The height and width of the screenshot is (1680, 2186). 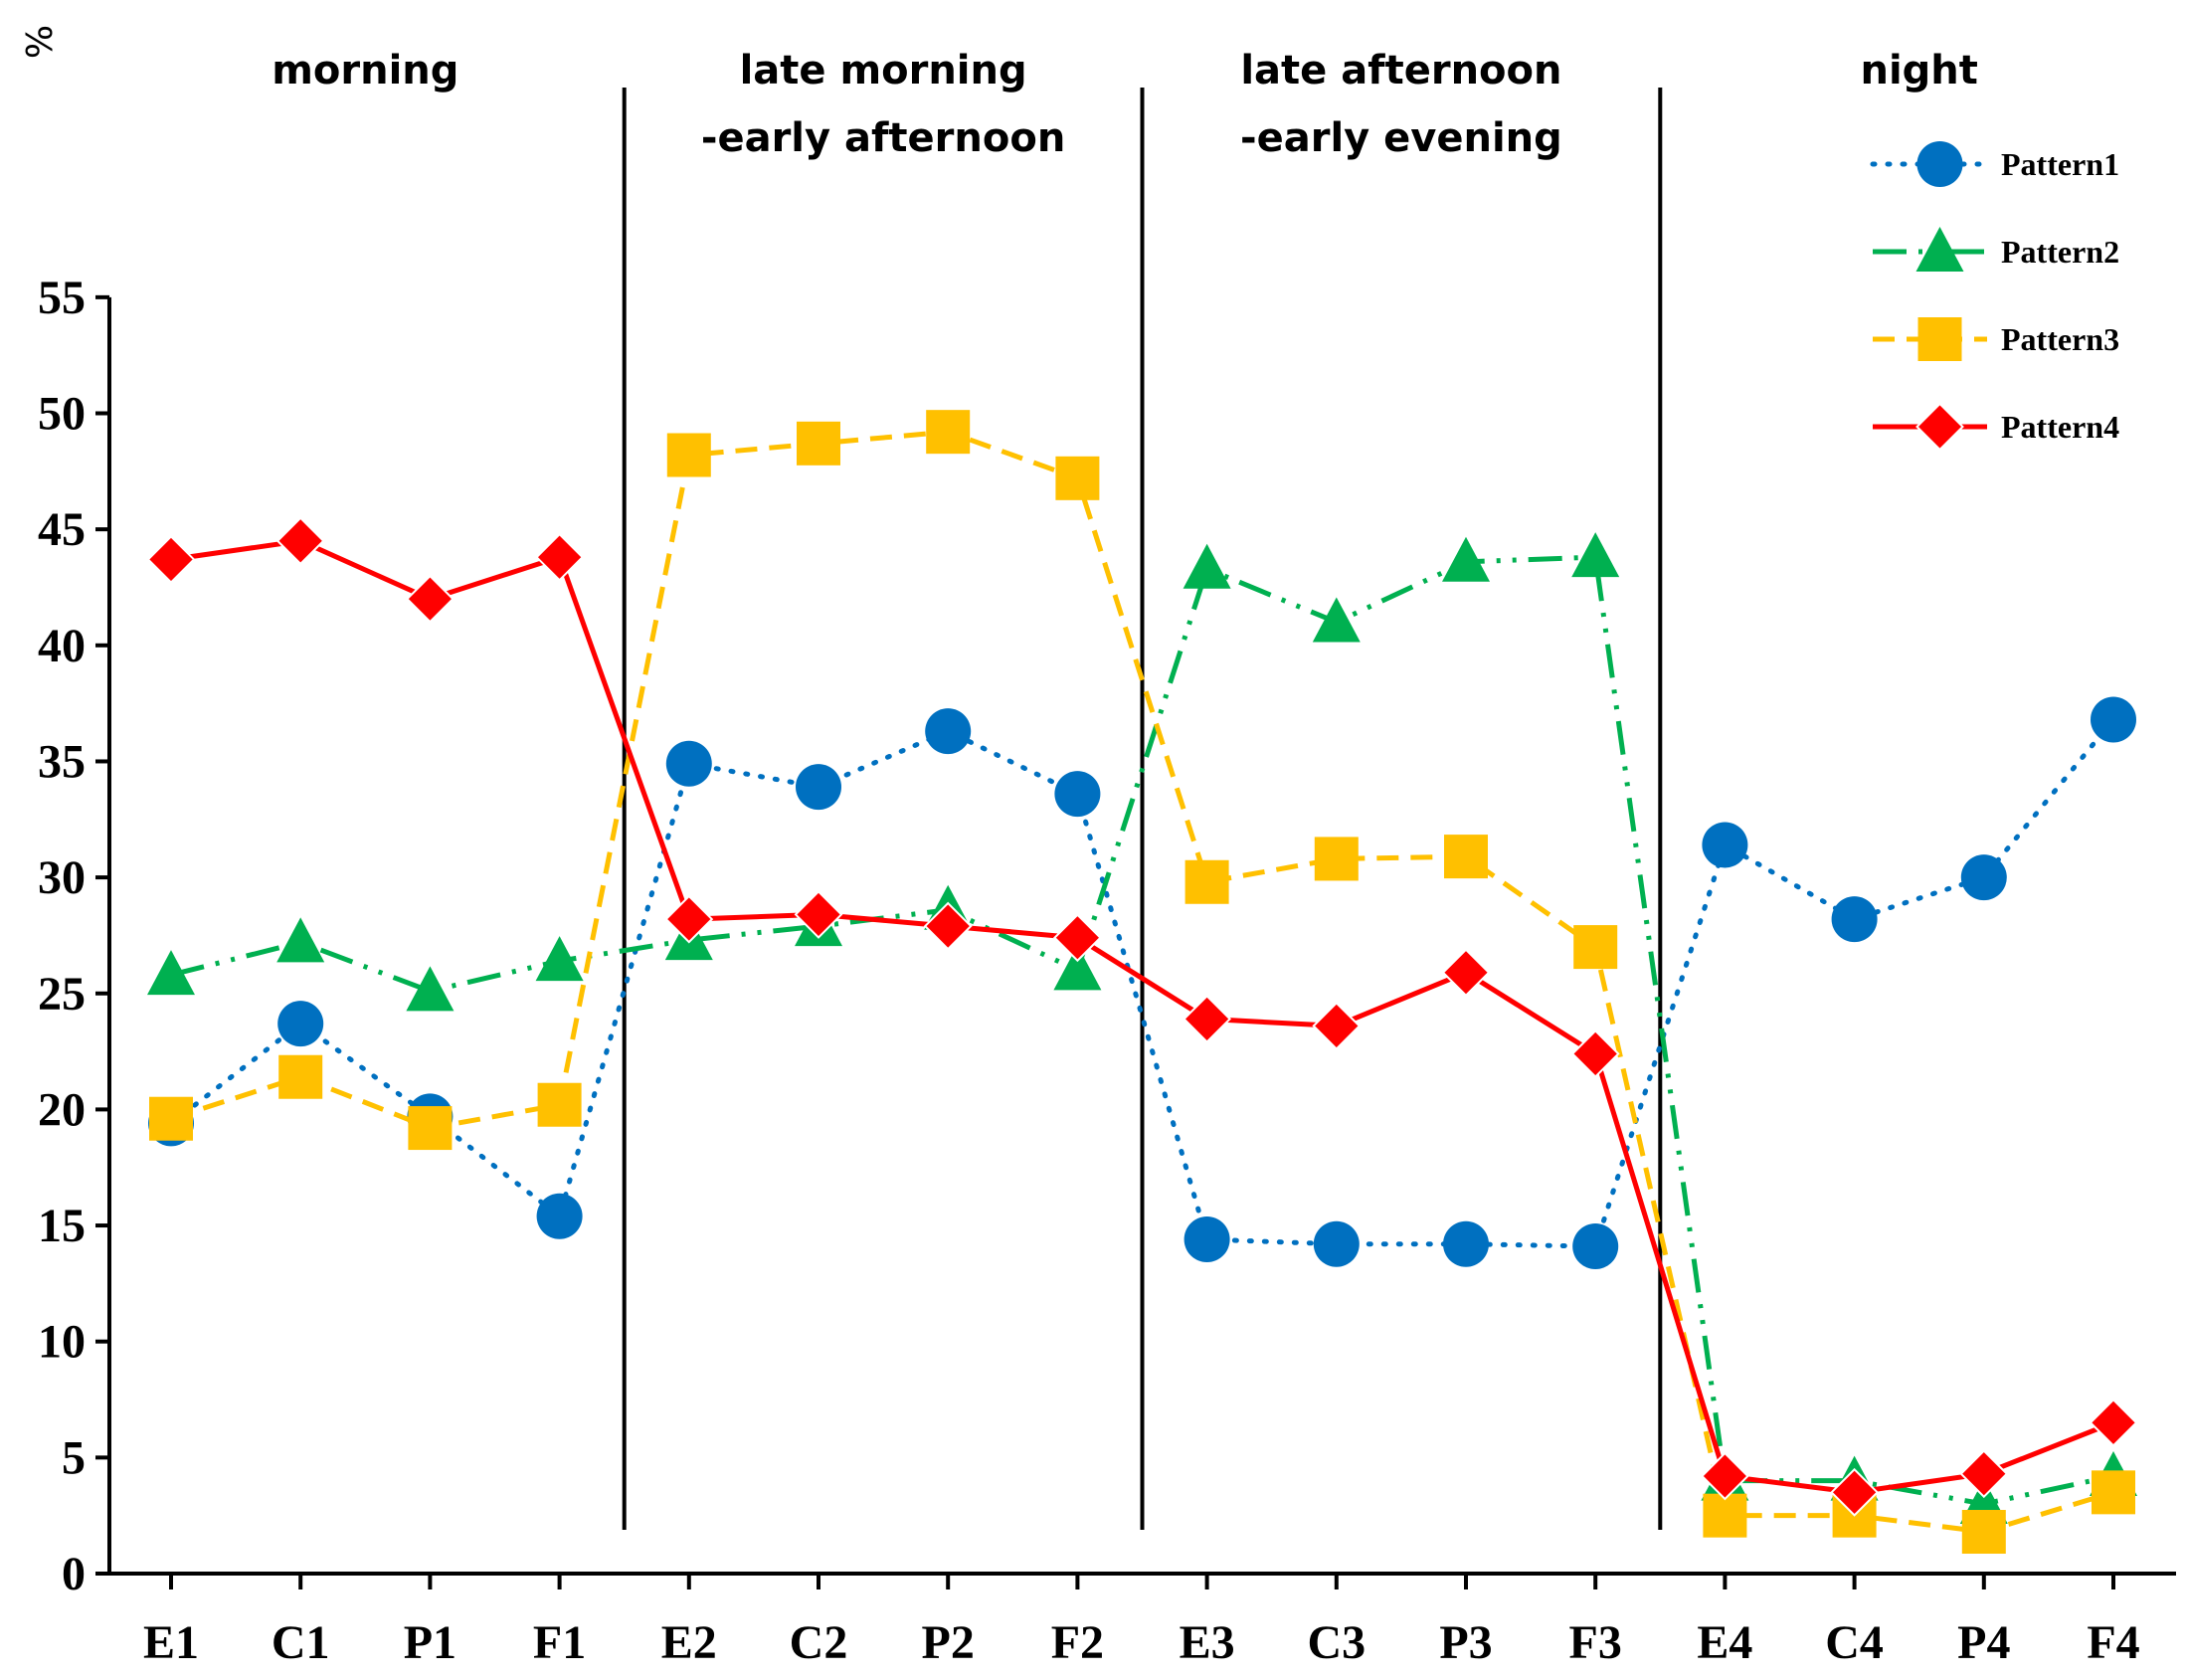 I want to click on y-tick-label: 40, so click(x=62, y=646).